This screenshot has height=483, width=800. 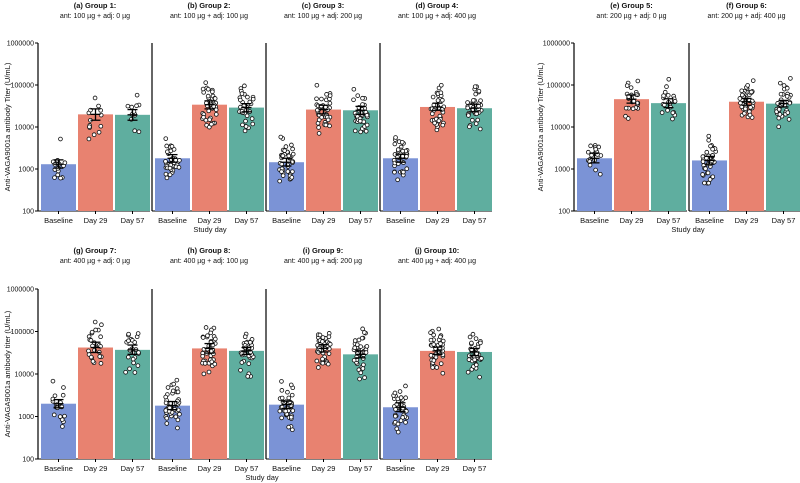 I want to click on y-tick-label: 10000, so click(x=25, y=128).